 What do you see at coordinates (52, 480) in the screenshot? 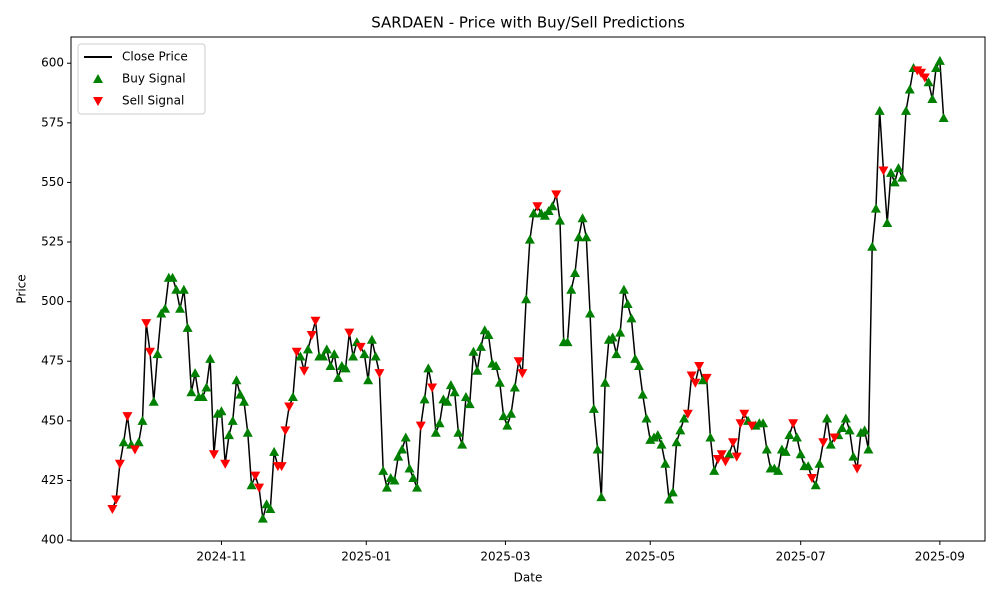
I see `y-tick-label: 425` at bounding box center [52, 480].